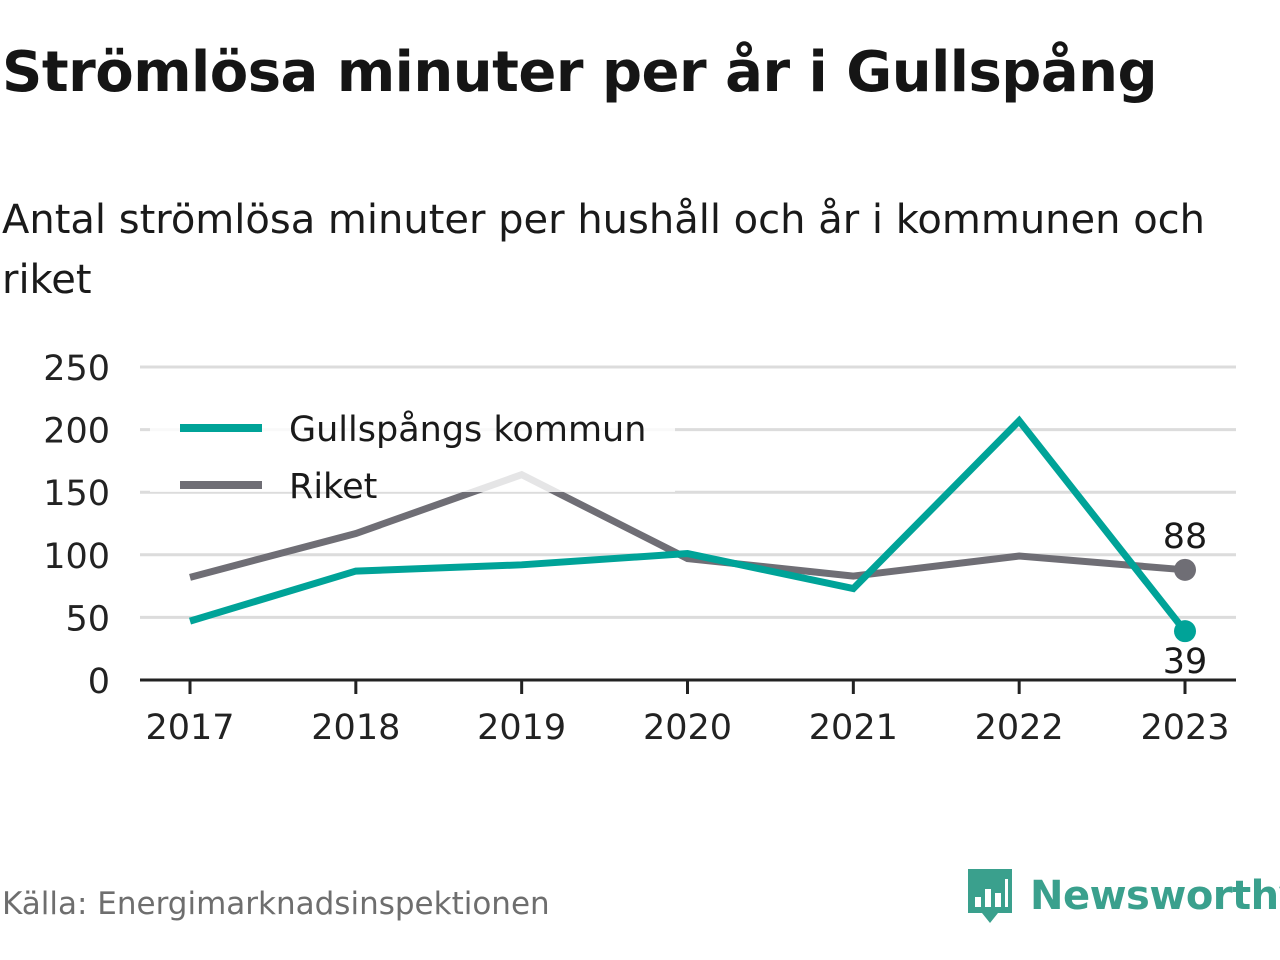 This screenshot has width=1280, height=960. I want to click on brand-logo: Newsworthy, so click(1122, 896).